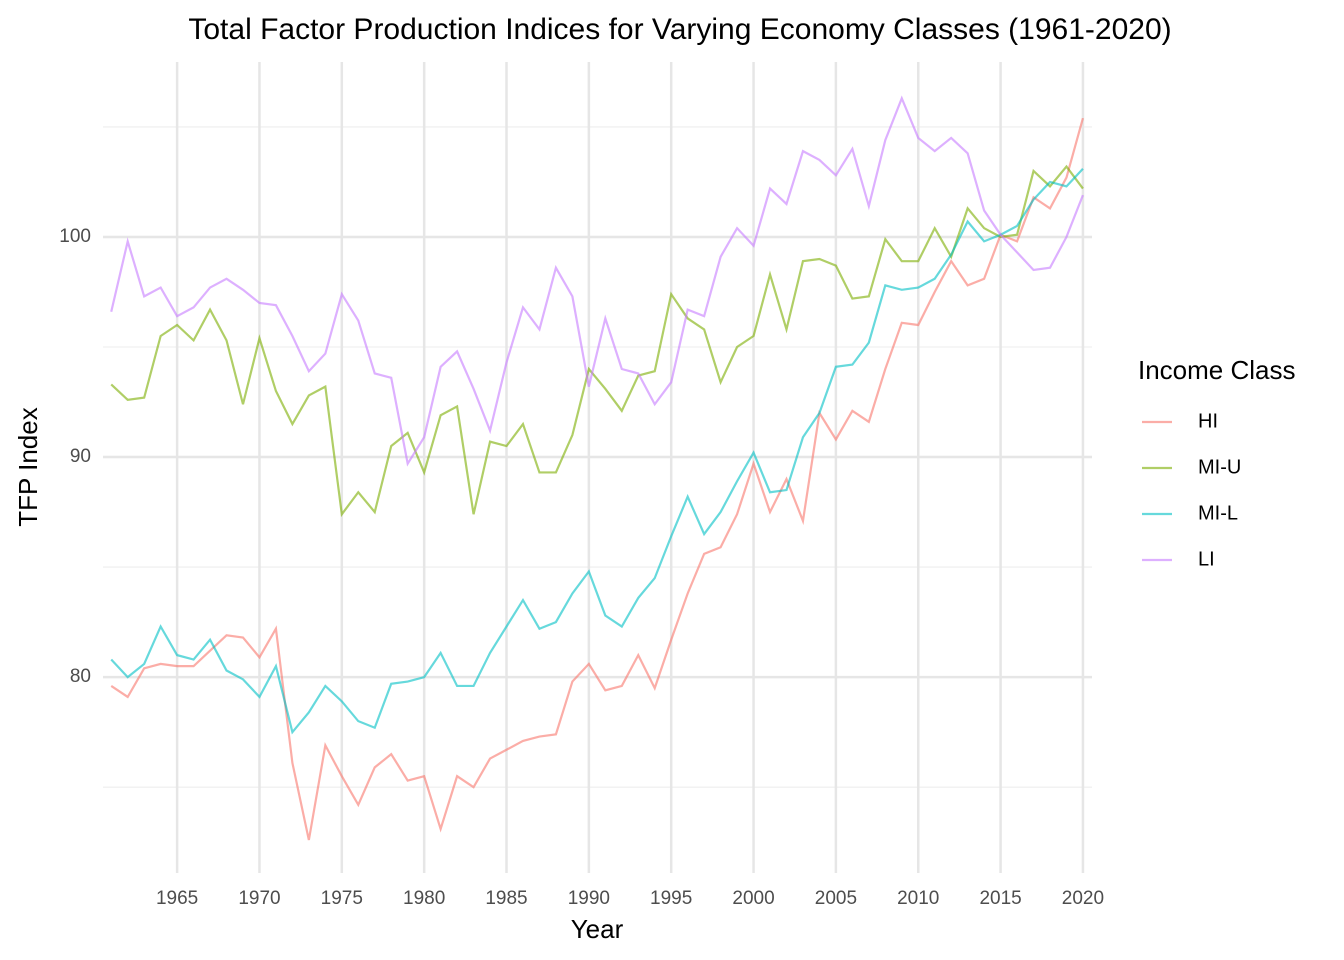 The width and height of the screenshot is (1344, 960). What do you see at coordinates (1083, 898) in the screenshot?
I see `x-tick-label: 2020` at bounding box center [1083, 898].